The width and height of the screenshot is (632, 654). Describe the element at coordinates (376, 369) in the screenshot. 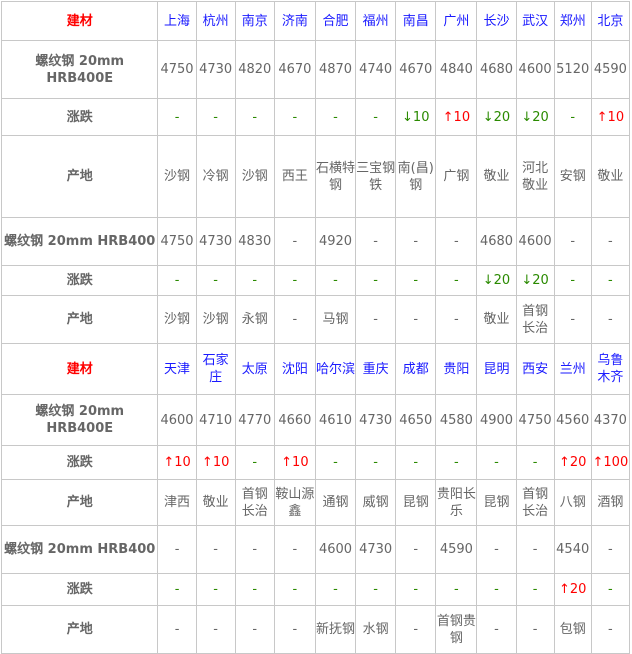

I see `city-header: 重庆` at that location.